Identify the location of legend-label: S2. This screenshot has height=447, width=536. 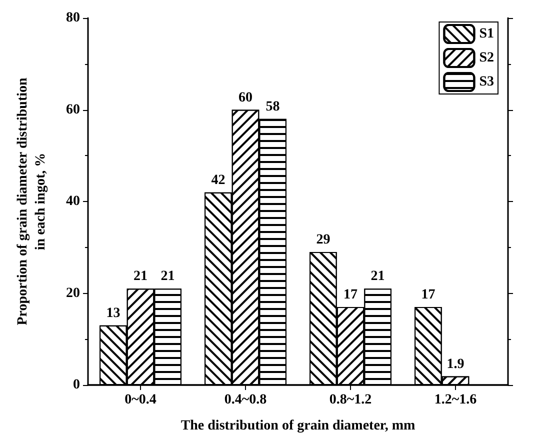
(486, 58).